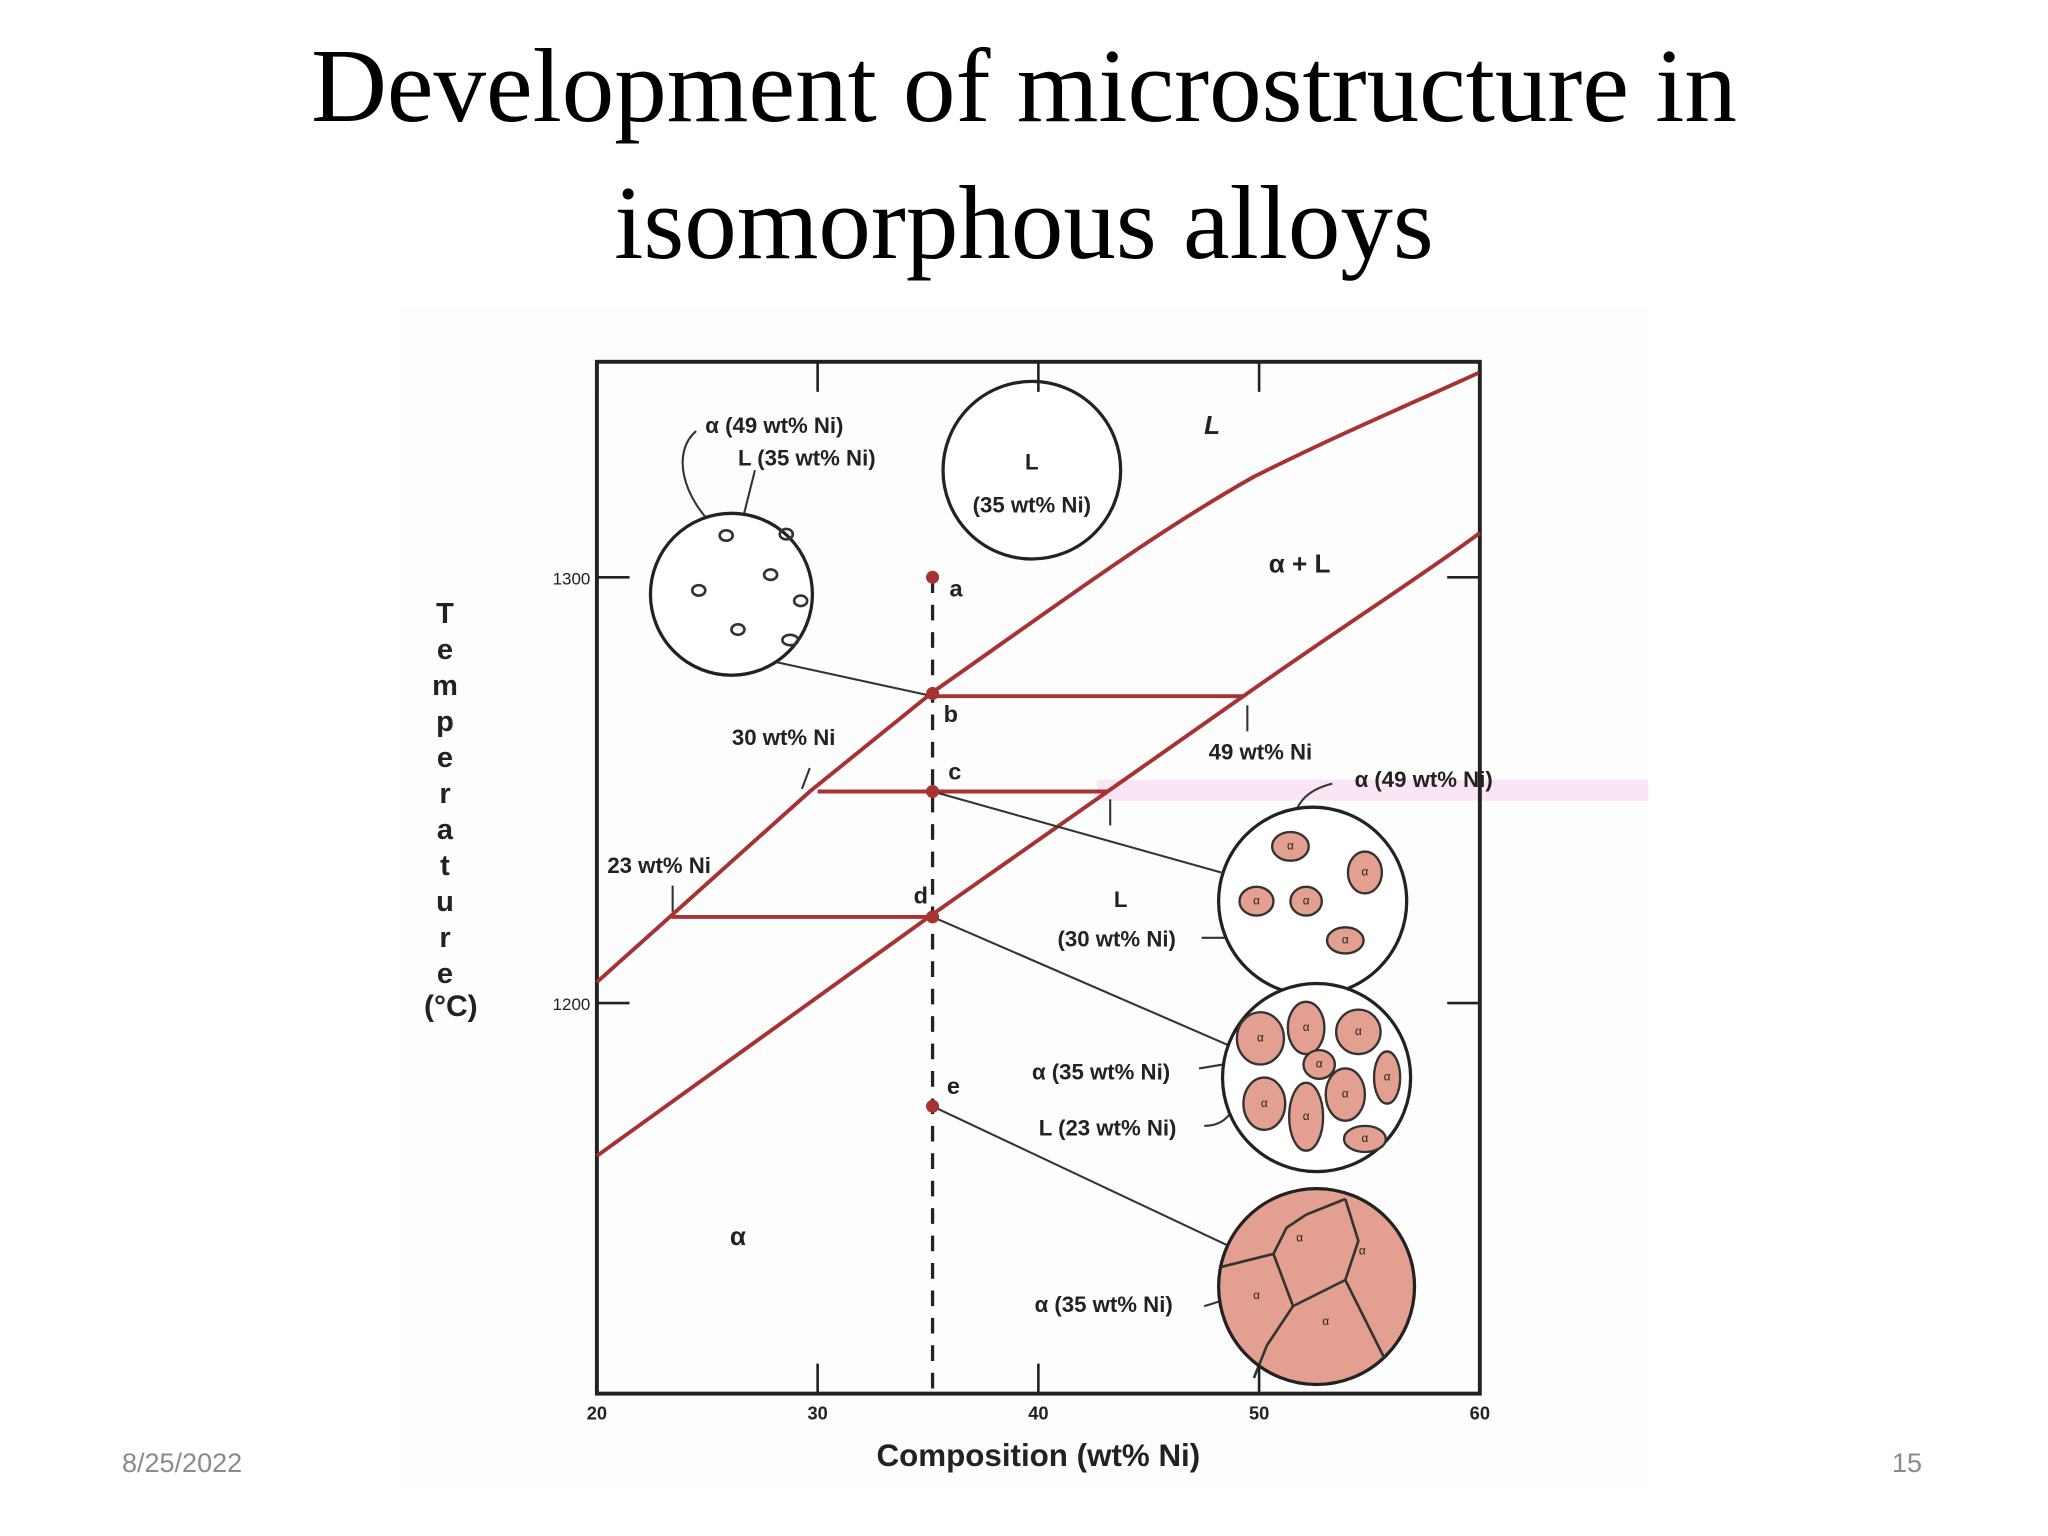 This screenshot has width=2048, height=1536. Describe the element at coordinates (1108, 1128) in the screenshot. I see `annotation: L (23 wt% Ni)` at that location.